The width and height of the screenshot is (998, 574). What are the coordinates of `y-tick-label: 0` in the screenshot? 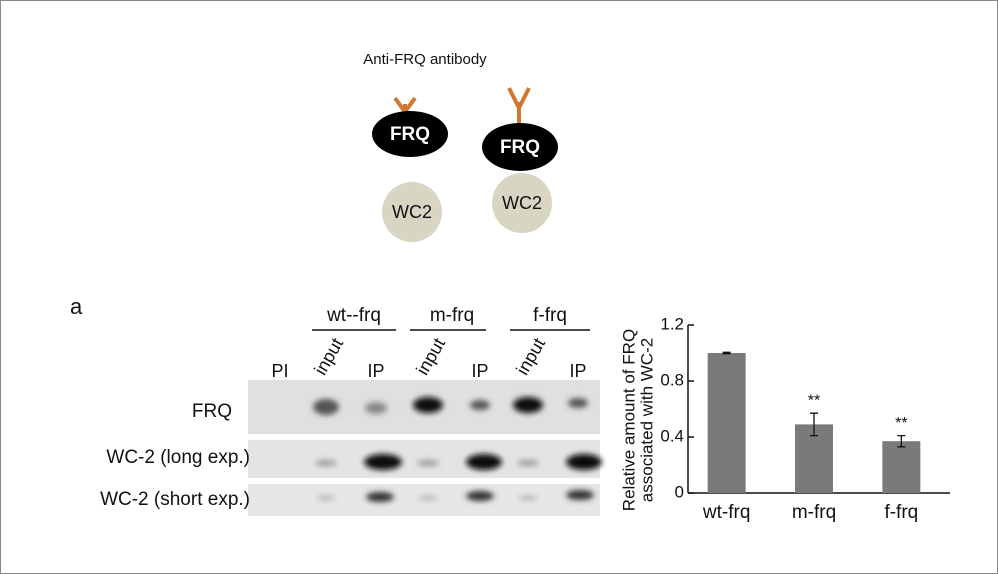 It's located at (679, 491).